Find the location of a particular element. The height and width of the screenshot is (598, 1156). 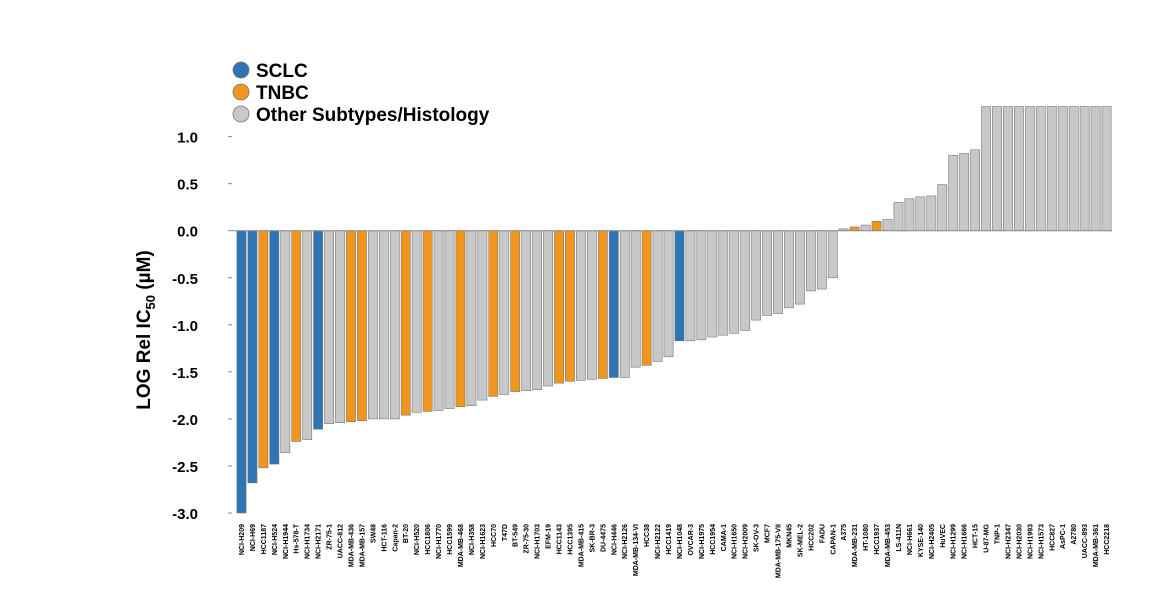

x-tick-label: NCI-H2030 is located at coordinates (1019, 541).